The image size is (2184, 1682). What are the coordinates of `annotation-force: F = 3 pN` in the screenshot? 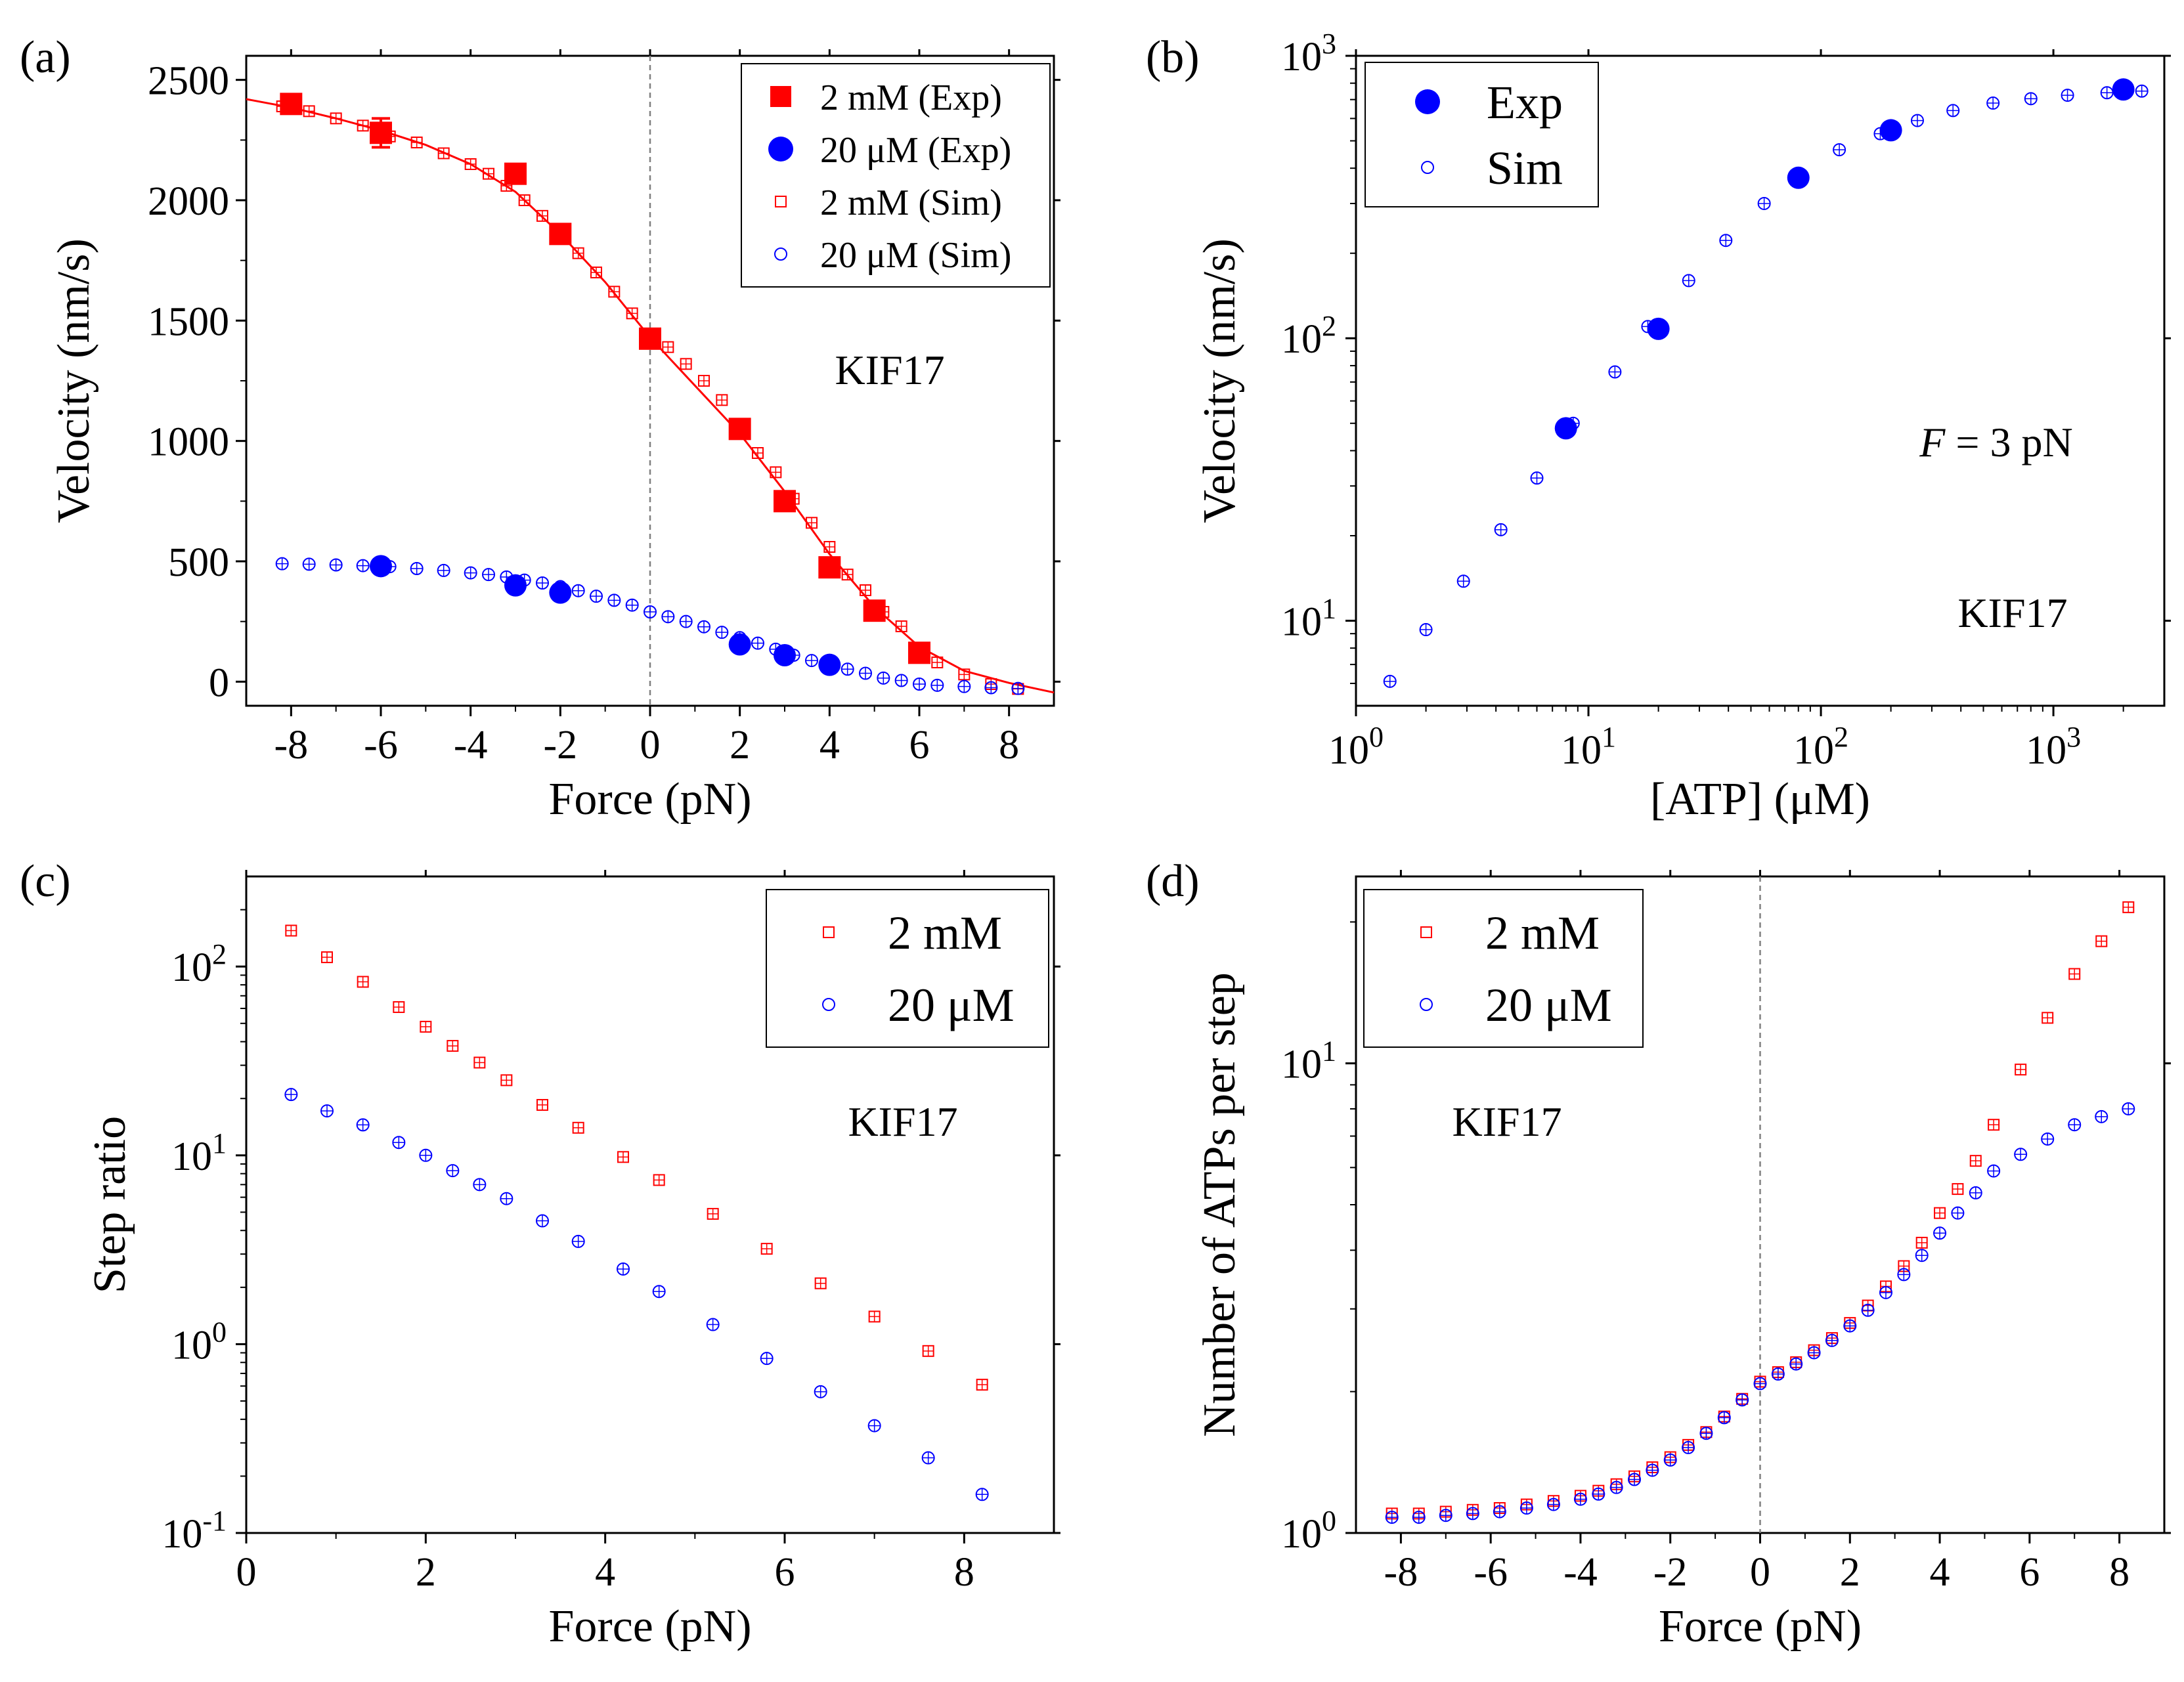 It's located at (1995, 442).